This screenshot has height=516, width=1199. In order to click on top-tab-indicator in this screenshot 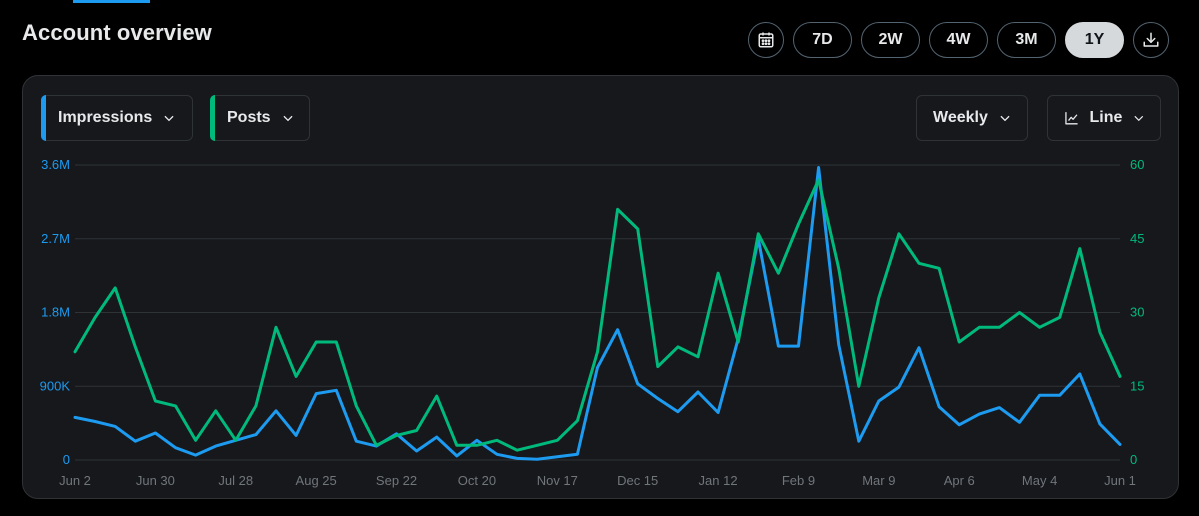, I will do `click(111, 1)`.